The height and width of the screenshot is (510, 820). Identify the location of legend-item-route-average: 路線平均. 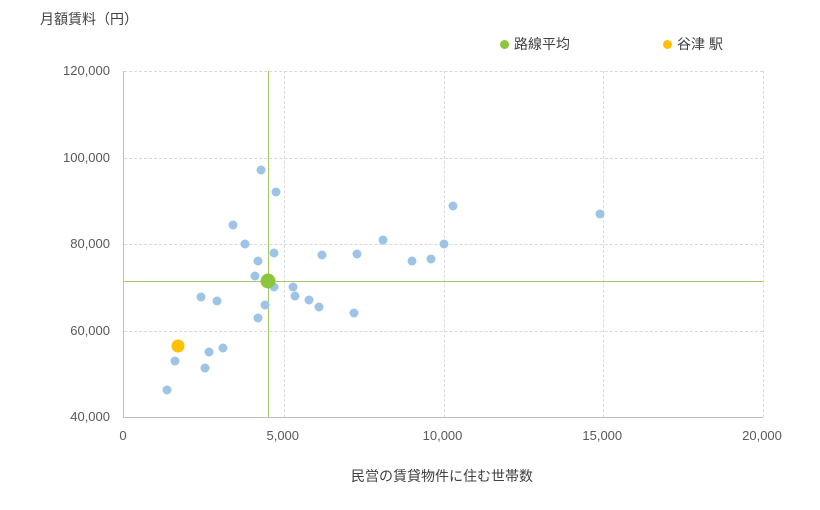
(535, 44).